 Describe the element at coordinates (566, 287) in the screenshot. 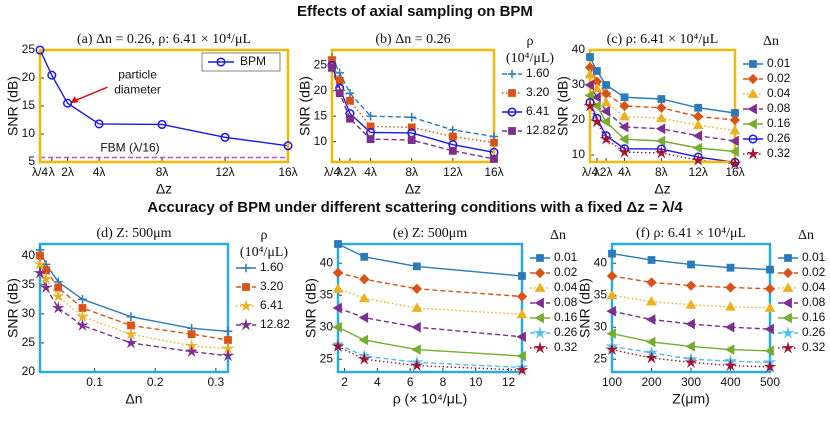

I see `legend-label: 0.04` at that location.